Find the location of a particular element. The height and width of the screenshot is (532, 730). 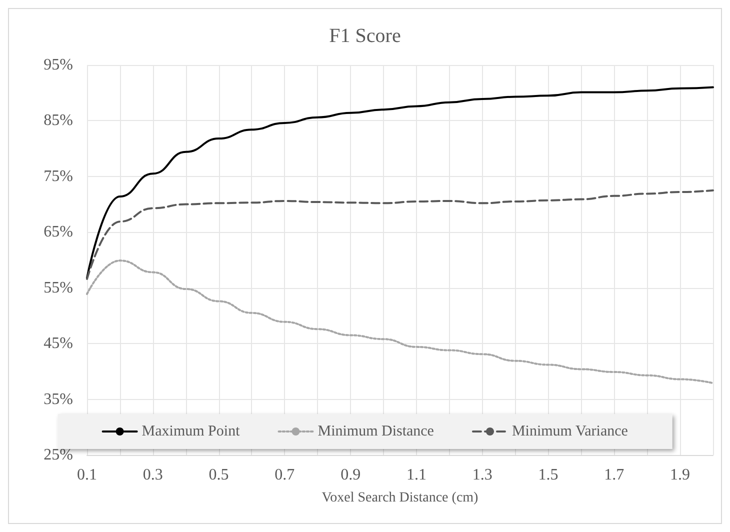

y-tick-label: 35% is located at coordinates (58, 399).